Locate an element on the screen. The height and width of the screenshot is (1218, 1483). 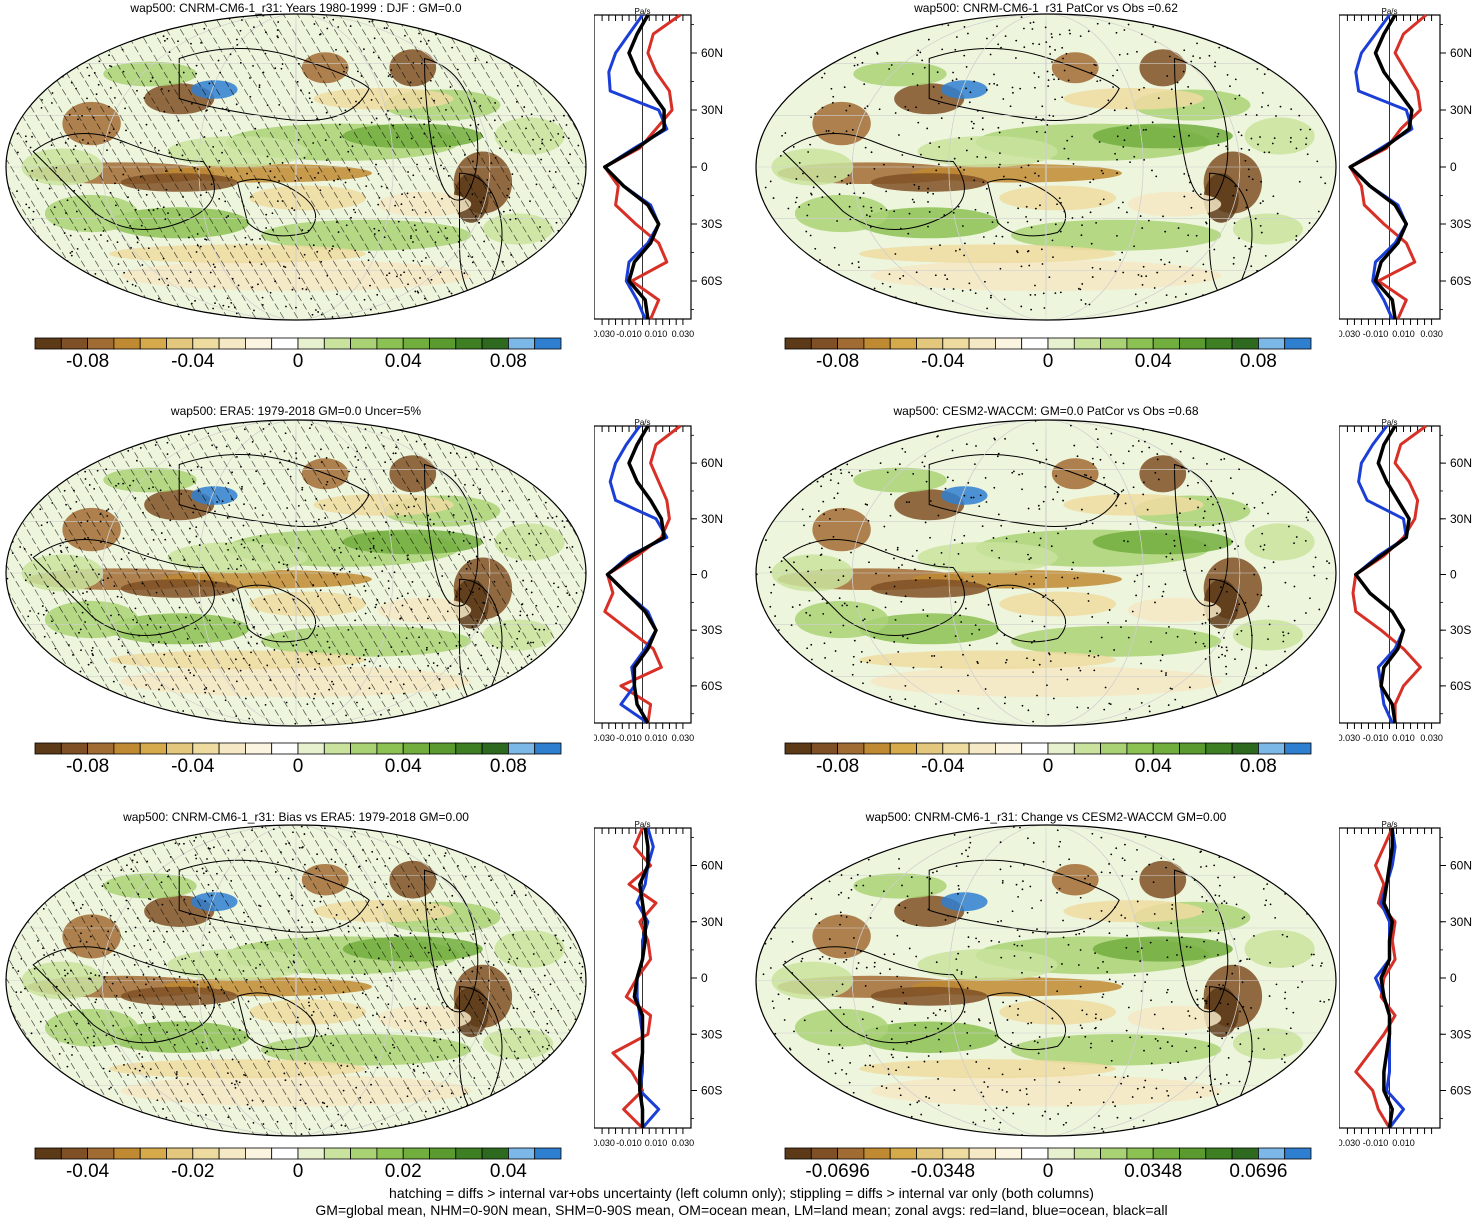
map-plot is located at coordinates (296, 573).